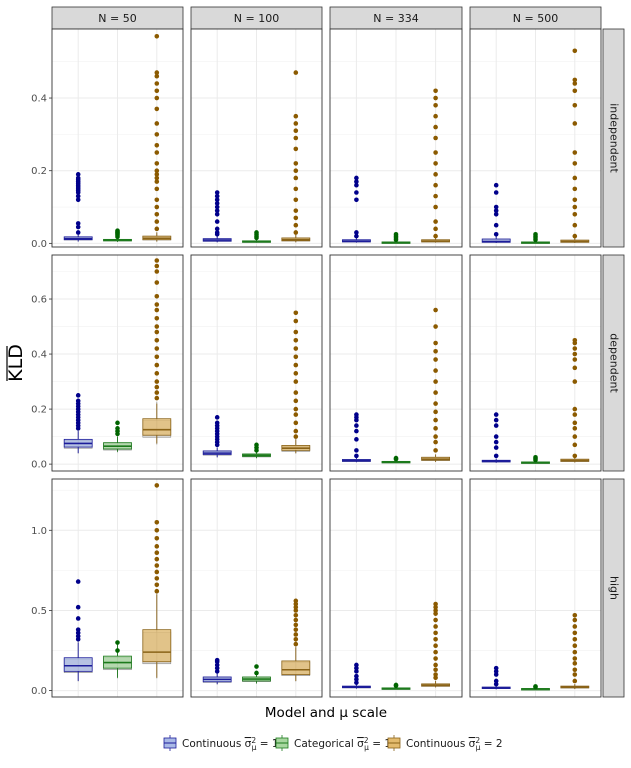 The image size is (631, 768). Describe the element at coordinates (41, 395) in the screenshot. I see `y-axes: 0.0 0.2 0.4 0.0 0.2 0.4 0.6 0.0 0.5 1.0` at that location.